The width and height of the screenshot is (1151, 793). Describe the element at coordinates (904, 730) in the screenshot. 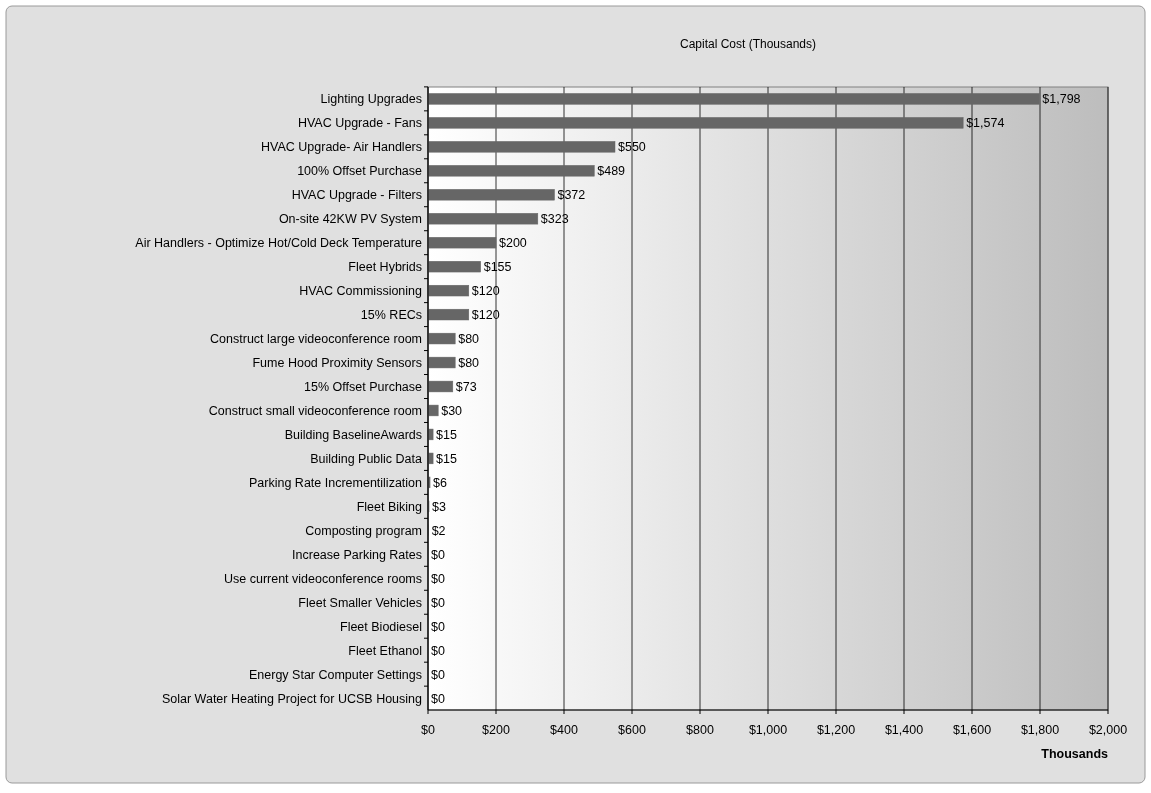

I see `x-tick-label: $1,400` at that location.